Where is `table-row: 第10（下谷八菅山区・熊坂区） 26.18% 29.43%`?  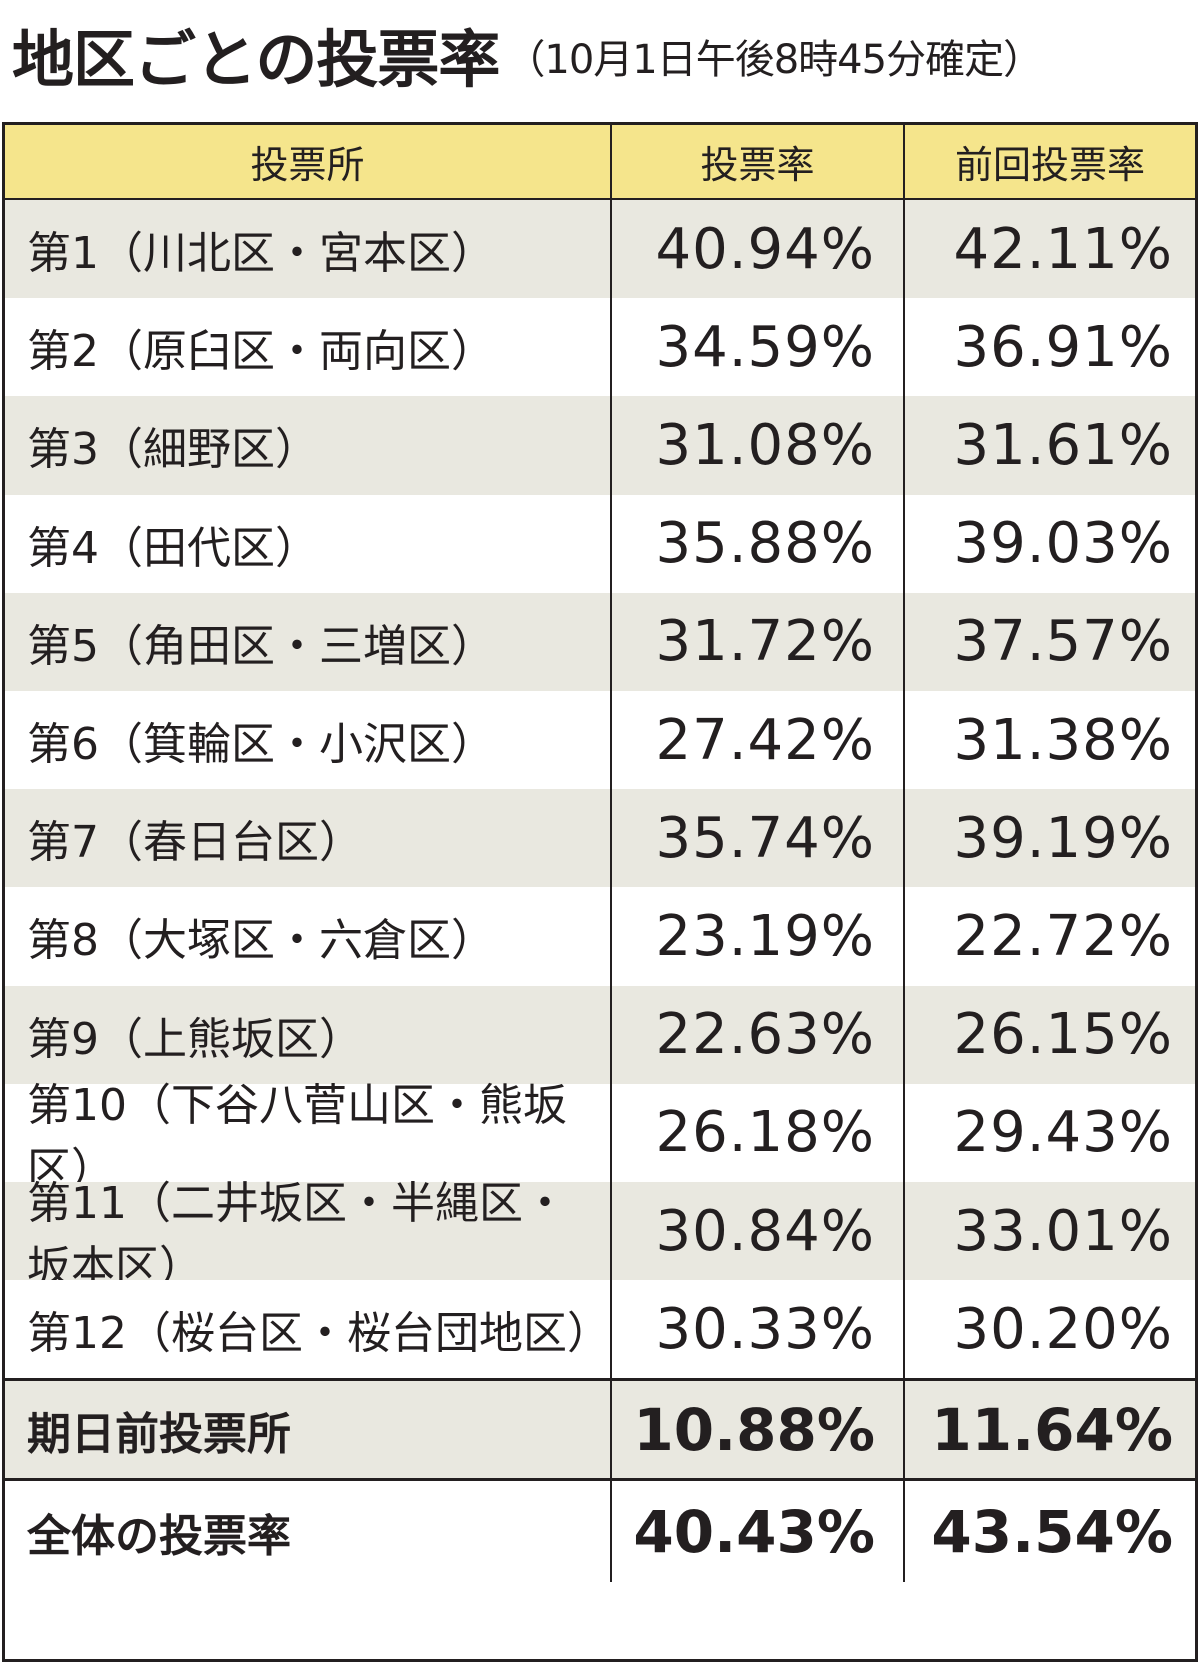
table-row: 第10（下谷八菅山区・熊坂区） 26.18% 29.43% is located at coordinates (600, 1137).